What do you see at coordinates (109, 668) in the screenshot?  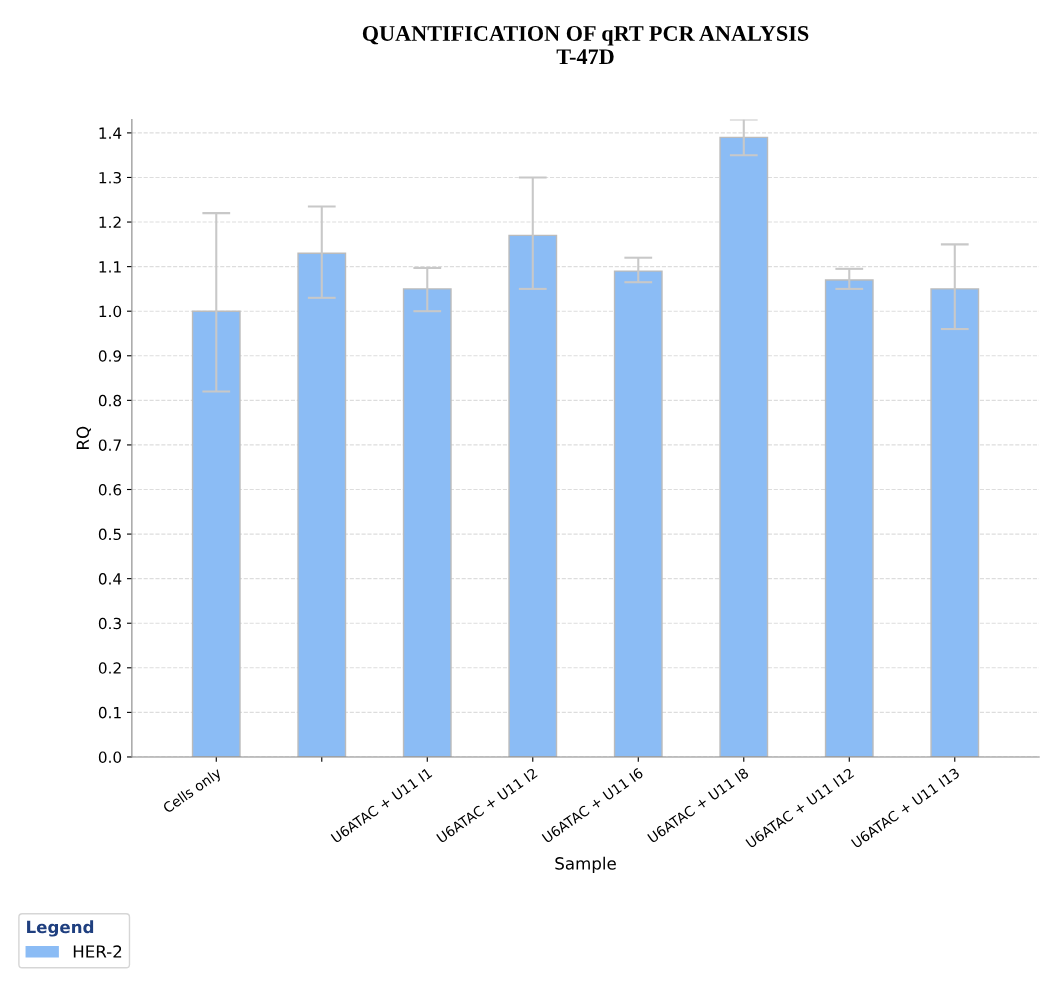 I see `y-tick-label: 0.2` at bounding box center [109, 668].